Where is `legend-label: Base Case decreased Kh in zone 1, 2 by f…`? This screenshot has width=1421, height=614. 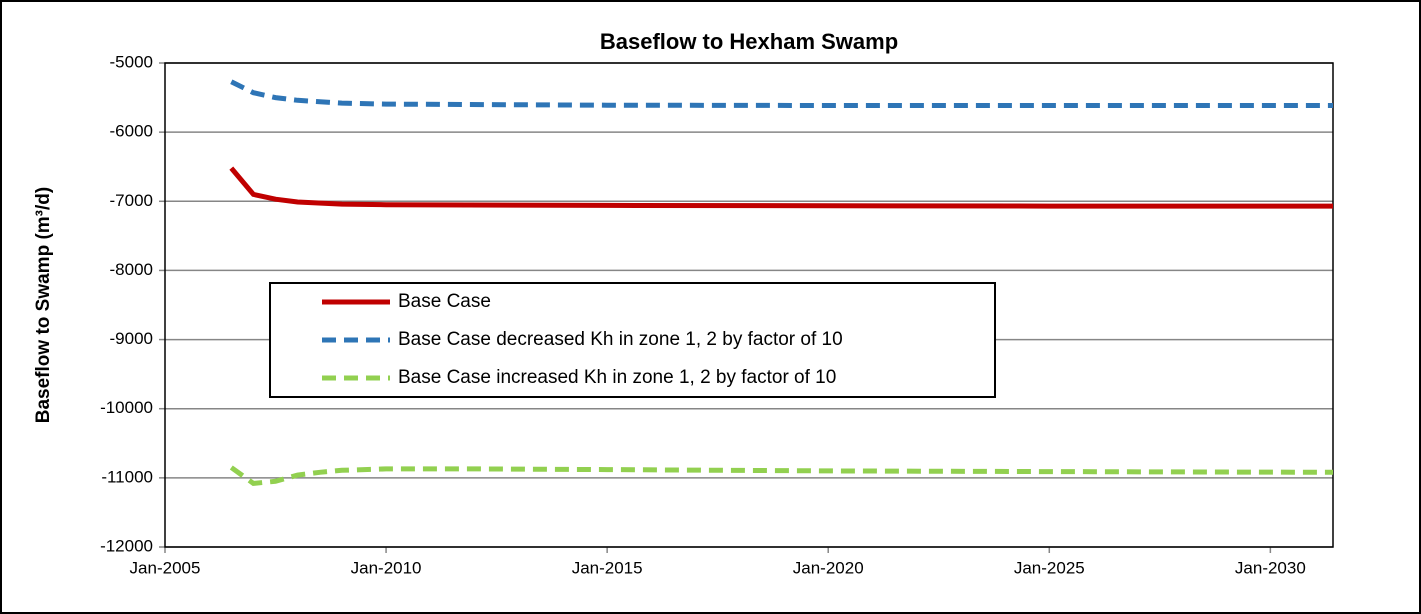 legend-label: Base Case decreased Kh in zone 1, 2 by f… is located at coordinates (620, 339).